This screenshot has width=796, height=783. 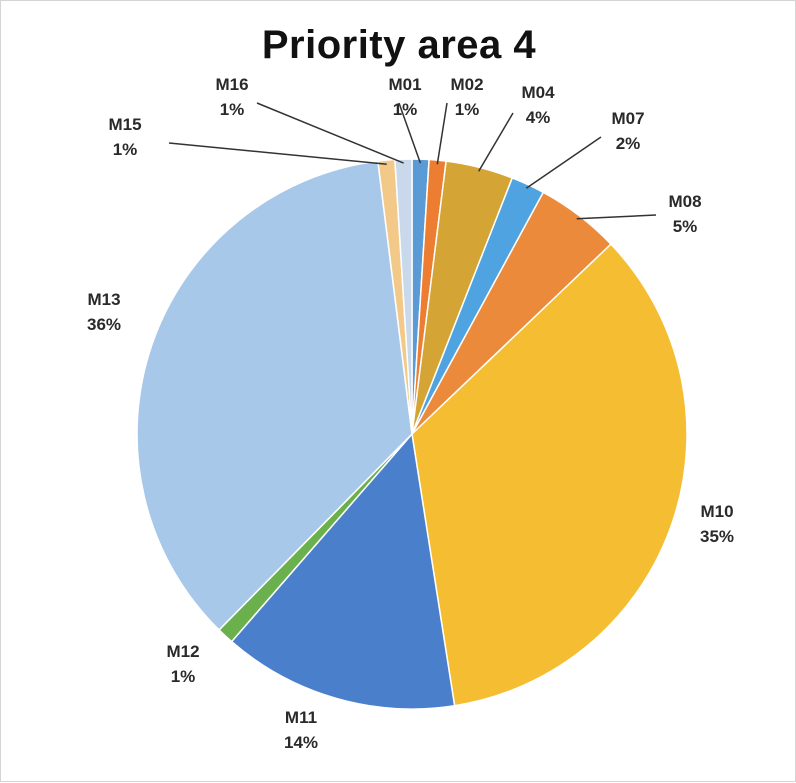 I want to click on slice-name: M11, so click(x=301, y=717).